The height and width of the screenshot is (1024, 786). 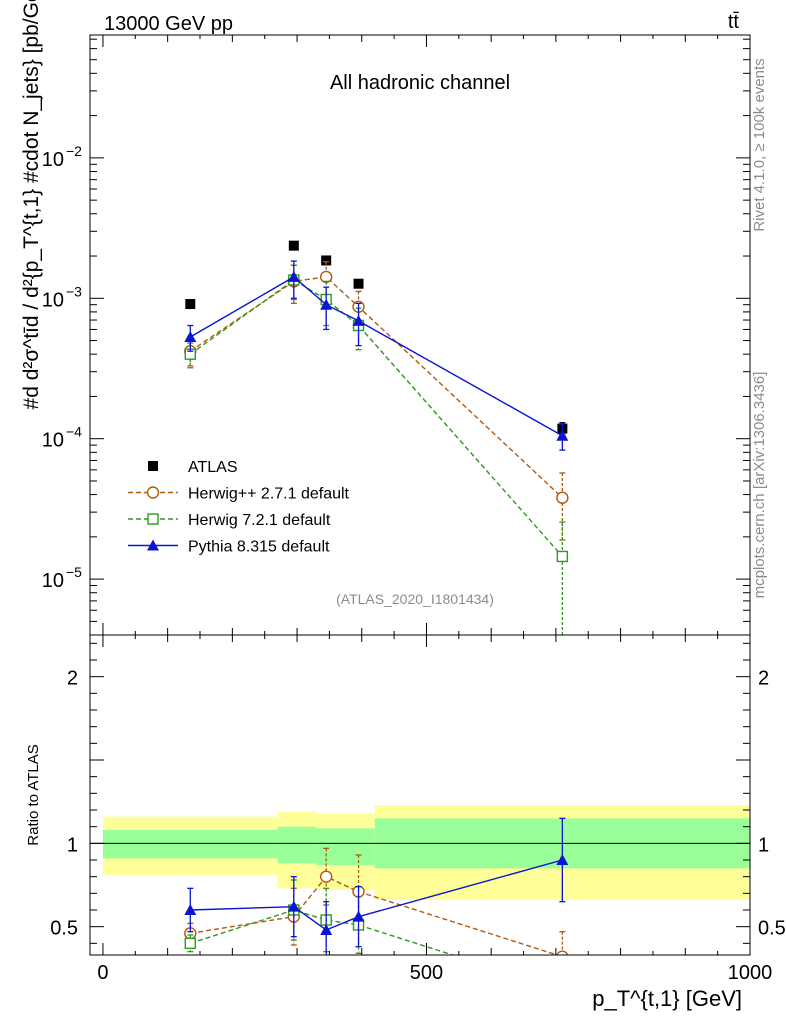 What do you see at coordinates (759, 485) in the screenshot?
I see `mcplots-label: mcplots.cern.ch [arXiv:1306.3436]` at bounding box center [759, 485].